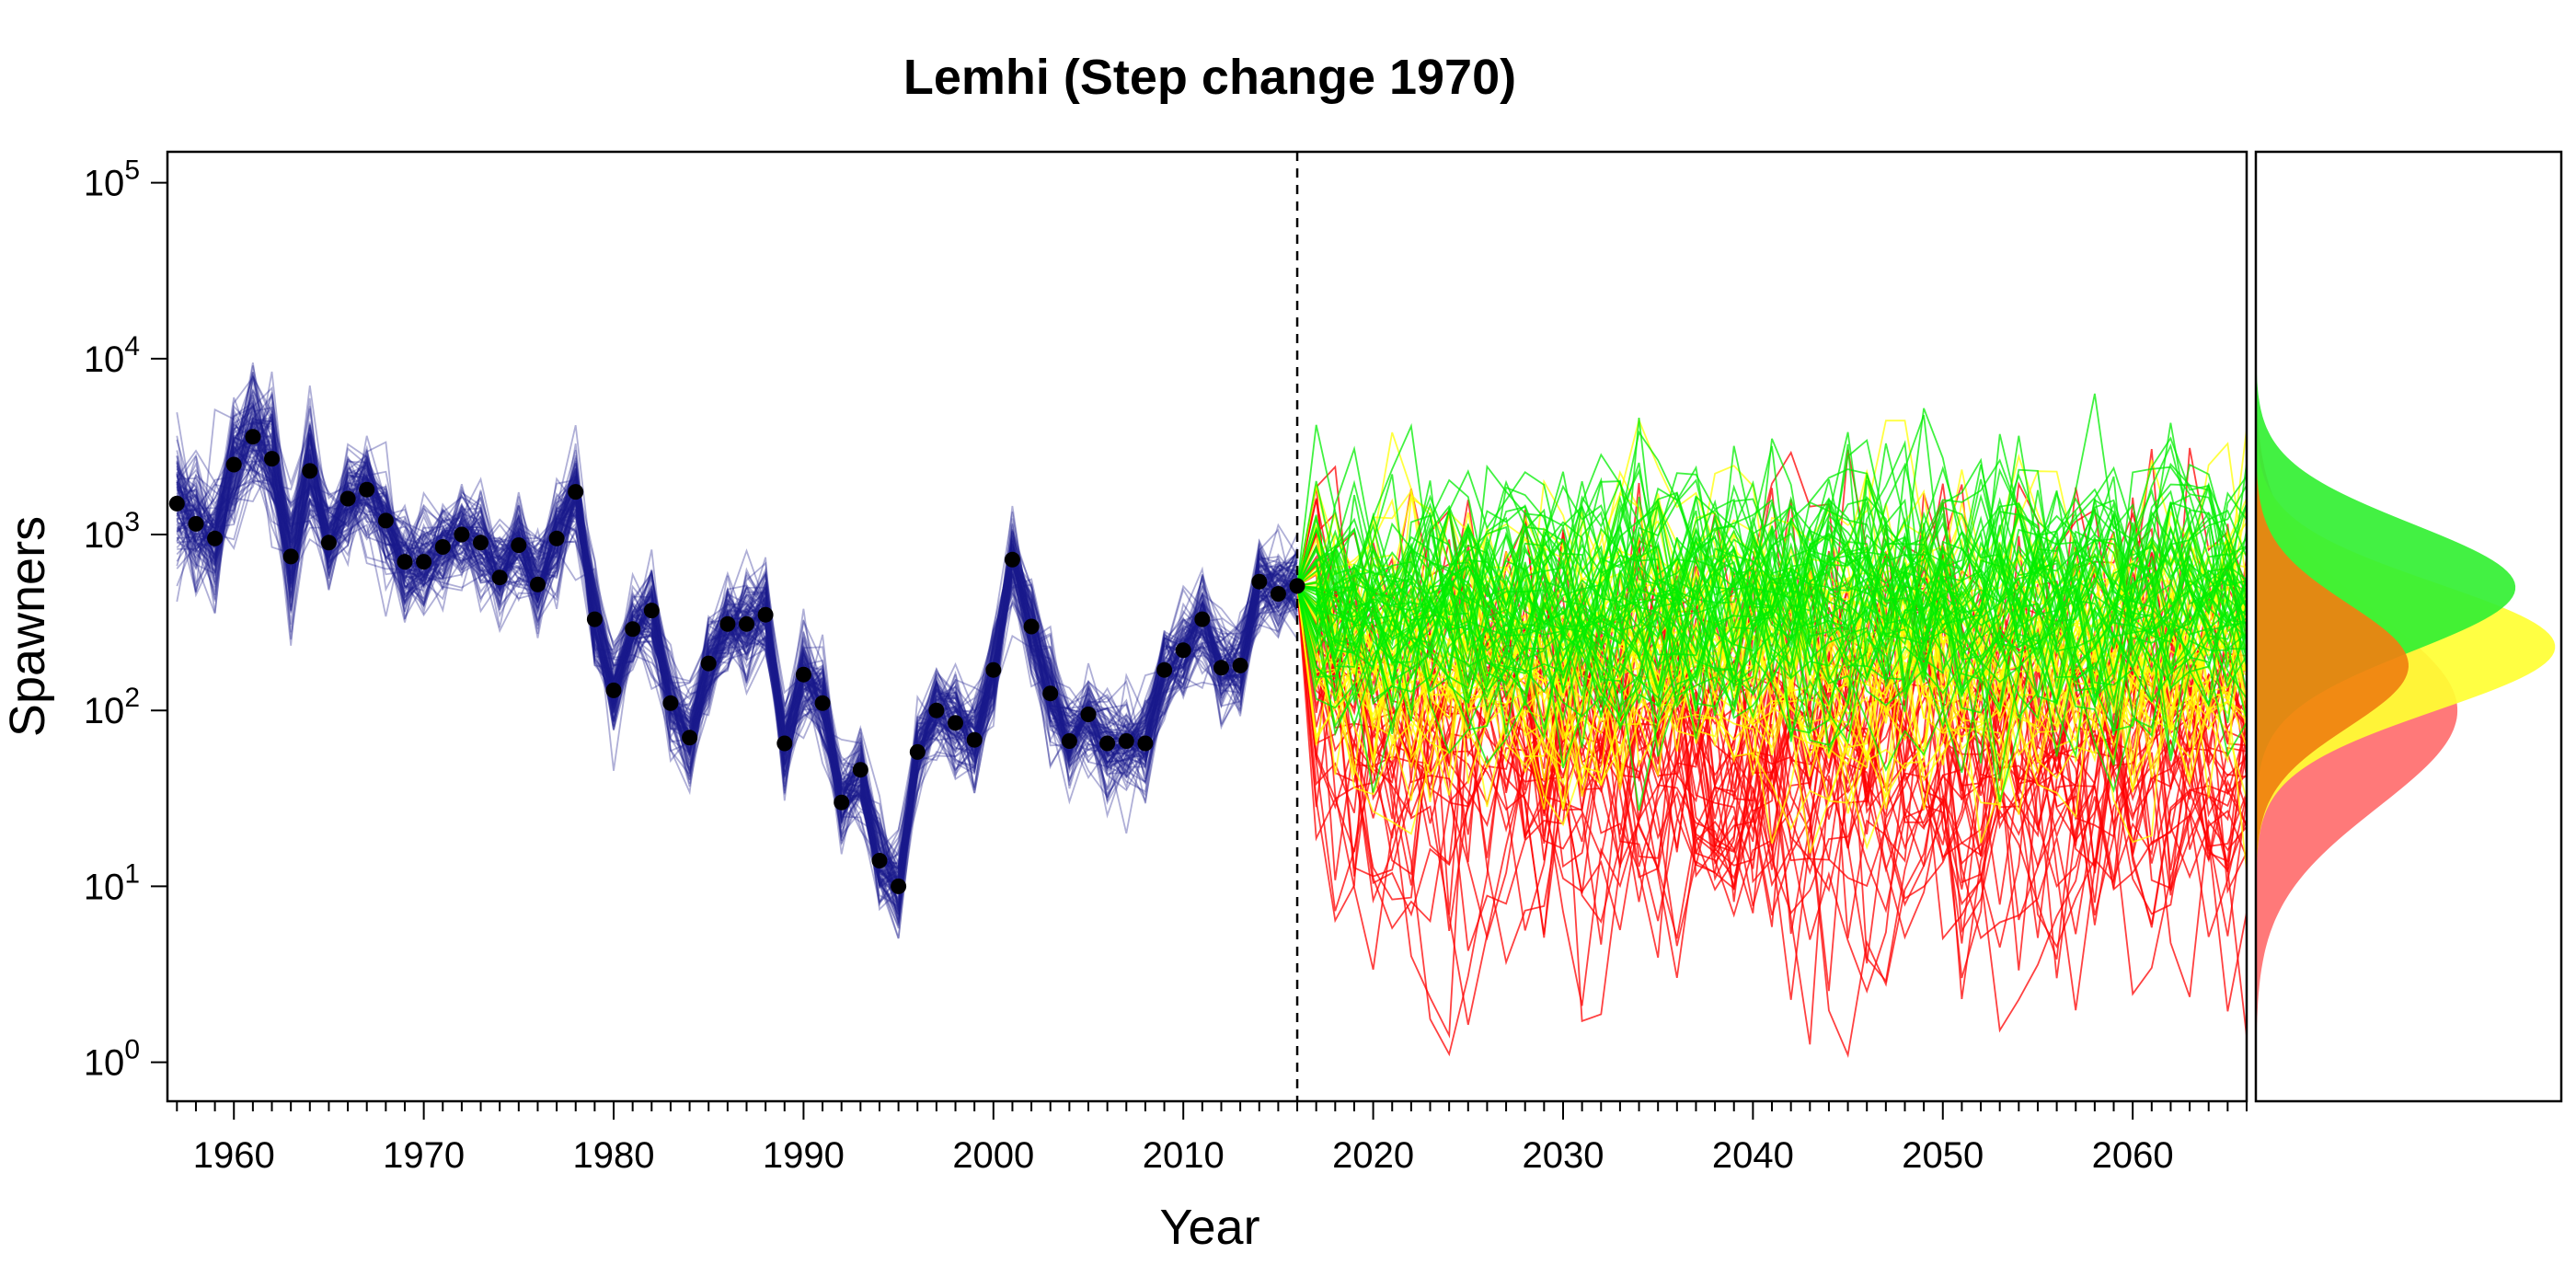 The height and width of the screenshot is (1288, 2576). I want to click on x-tick-label: 2060, so click(2133, 1155).